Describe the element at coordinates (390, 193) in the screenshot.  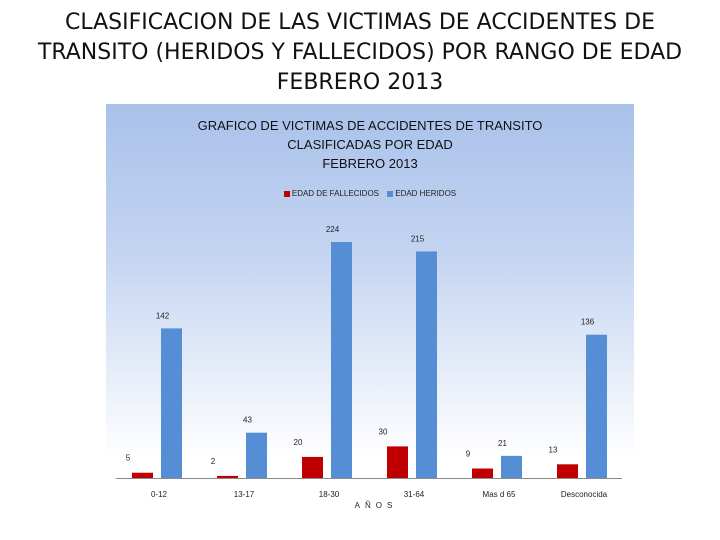
I see `legend-swatch-heridos` at that location.